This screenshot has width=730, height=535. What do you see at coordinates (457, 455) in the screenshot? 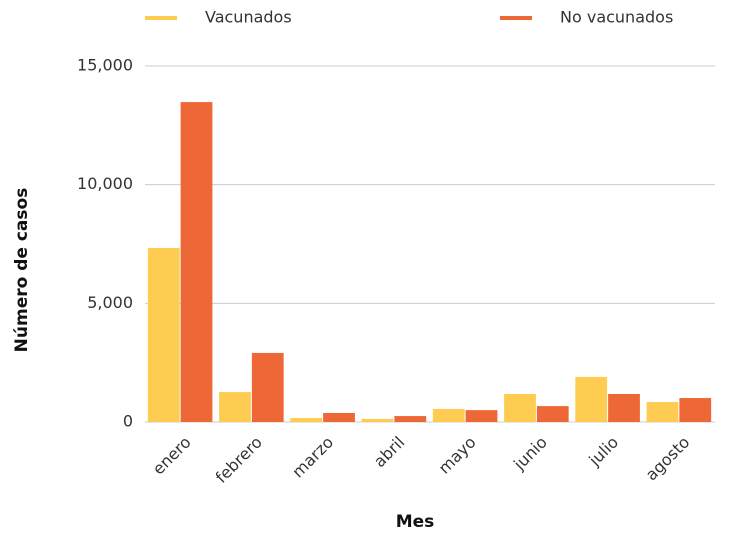
I see `x-tick-label: mayo` at bounding box center [457, 455].